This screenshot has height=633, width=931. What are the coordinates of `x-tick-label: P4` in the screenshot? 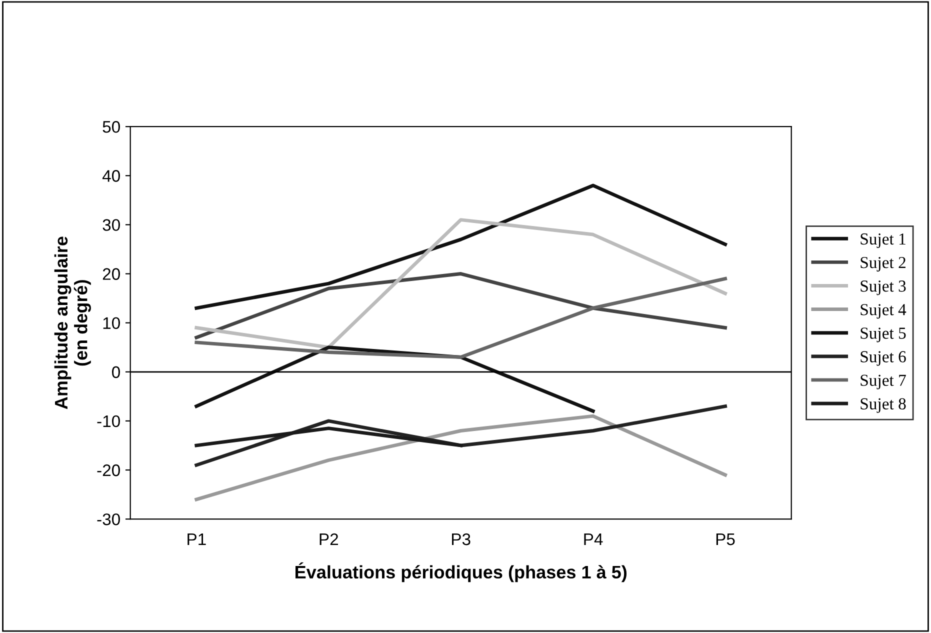 It's located at (593, 540).